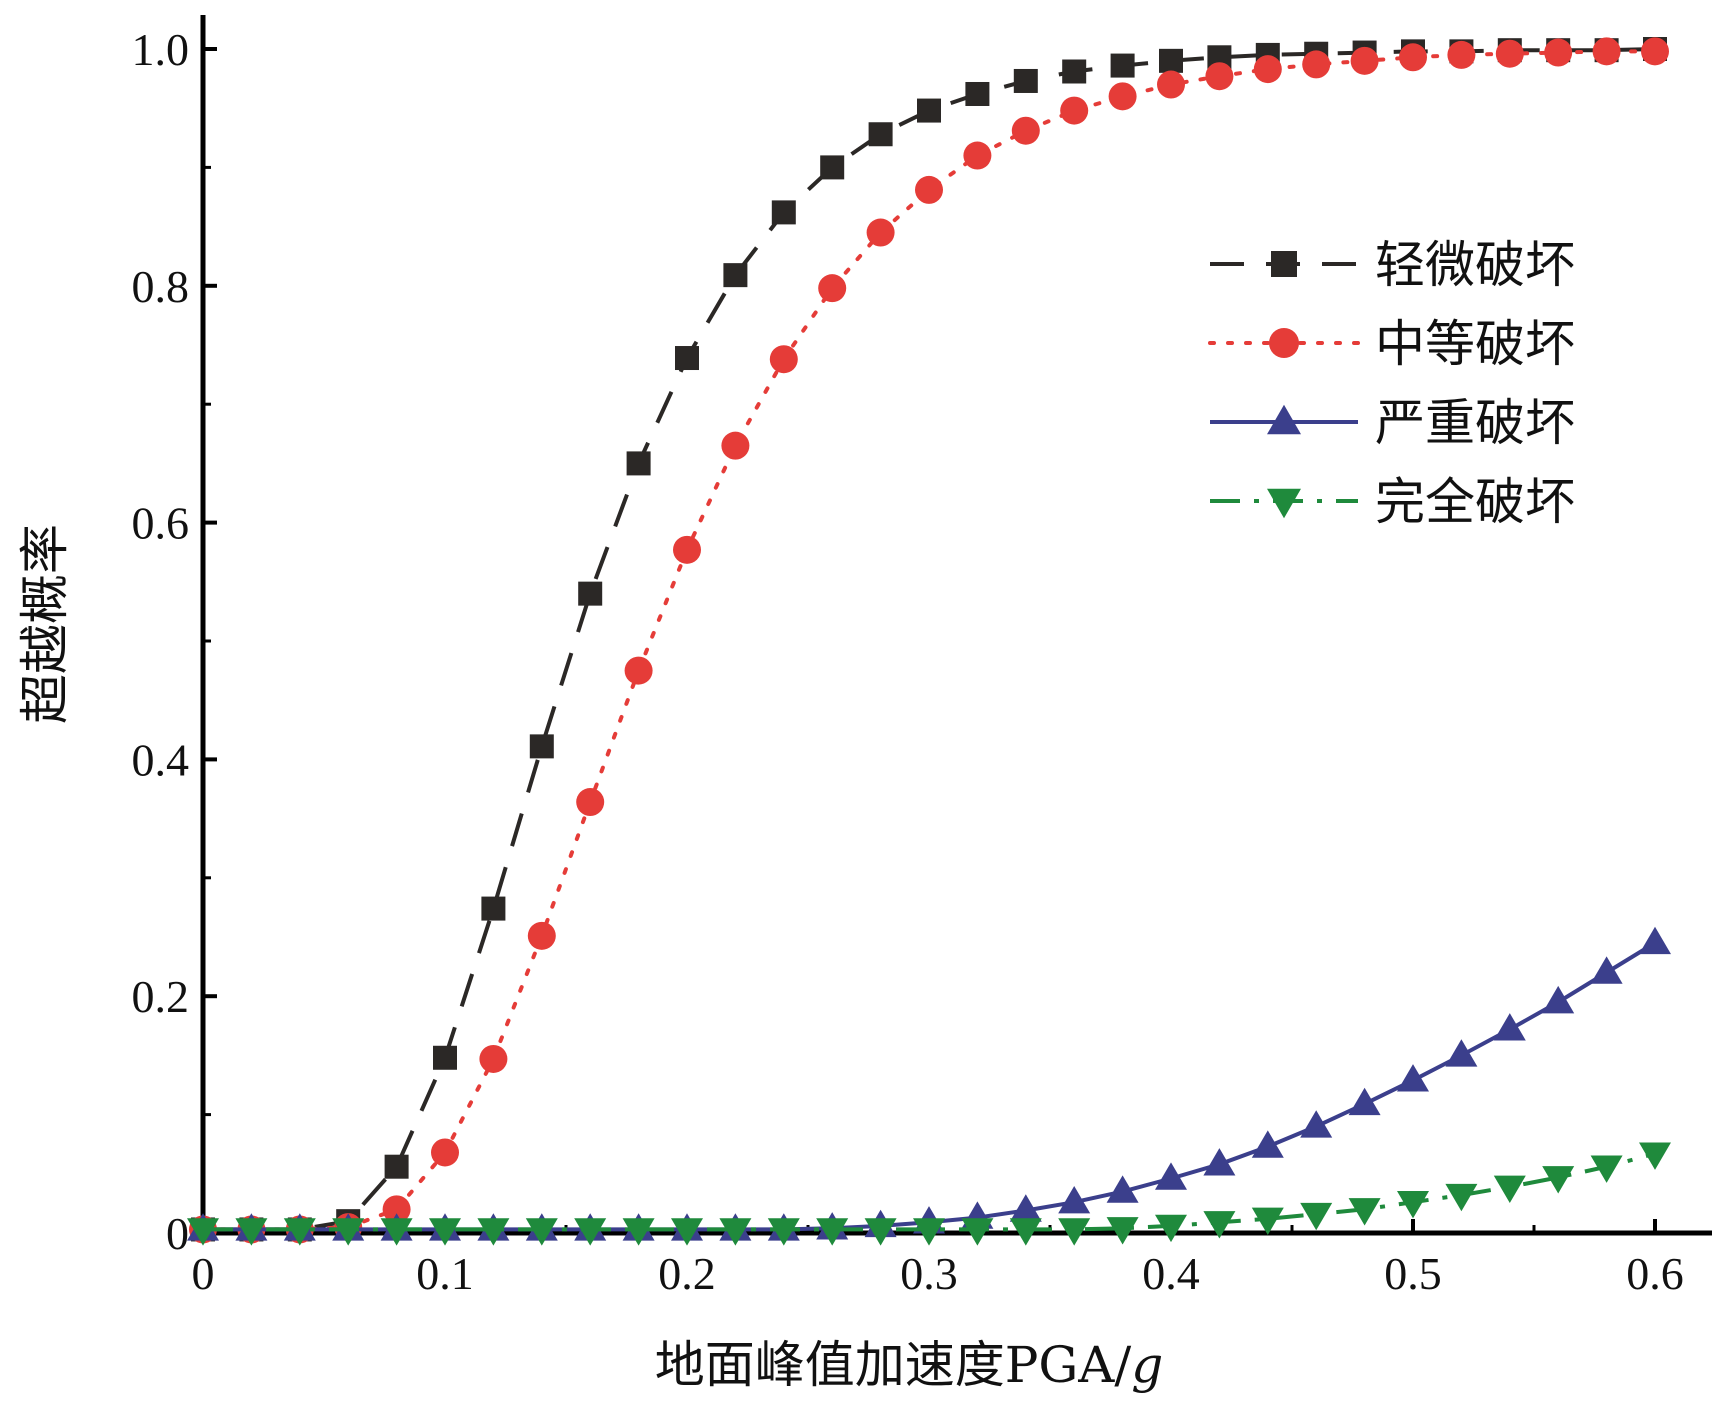  What do you see at coordinates (893, 1365) in the screenshot?
I see `x-axis-title-main: 地面峰值加速度PGA/` at bounding box center [893, 1365].